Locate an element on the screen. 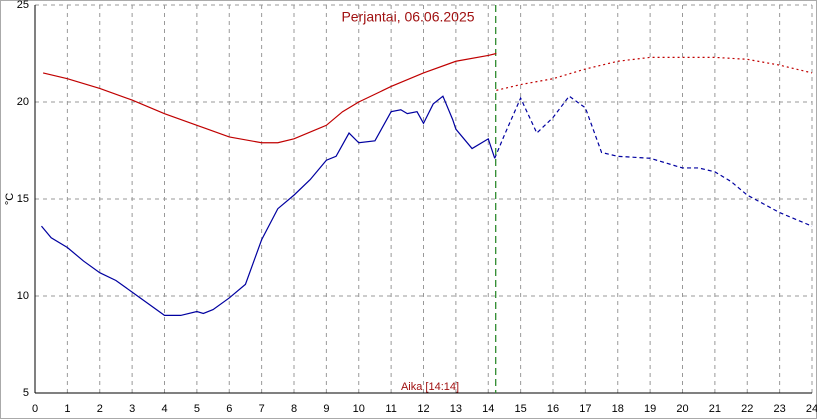 The image size is (817, 419). x-tick-label: 9 is located at coordinates (326, 409).